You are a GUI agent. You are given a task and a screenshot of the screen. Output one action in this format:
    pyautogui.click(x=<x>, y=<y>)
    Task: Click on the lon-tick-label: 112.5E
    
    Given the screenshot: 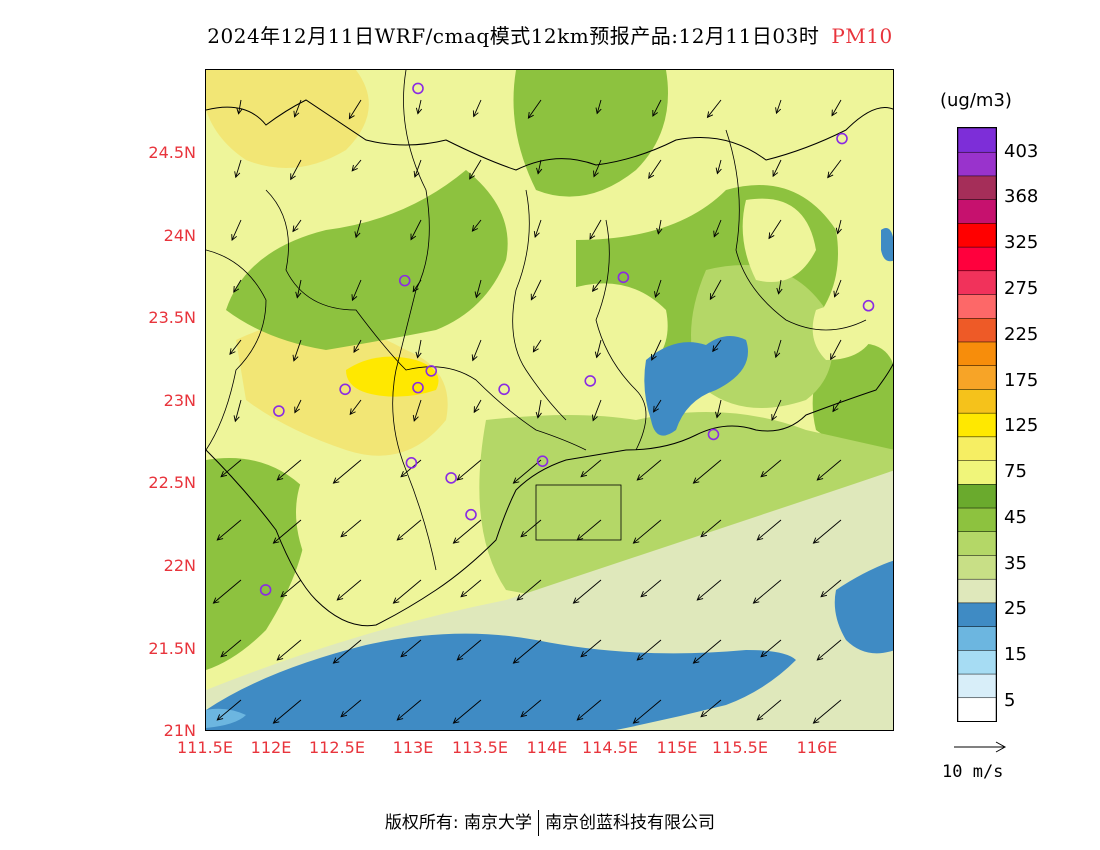 What is the action you would take?
    pyautogui.click(x=337, y=747)
    